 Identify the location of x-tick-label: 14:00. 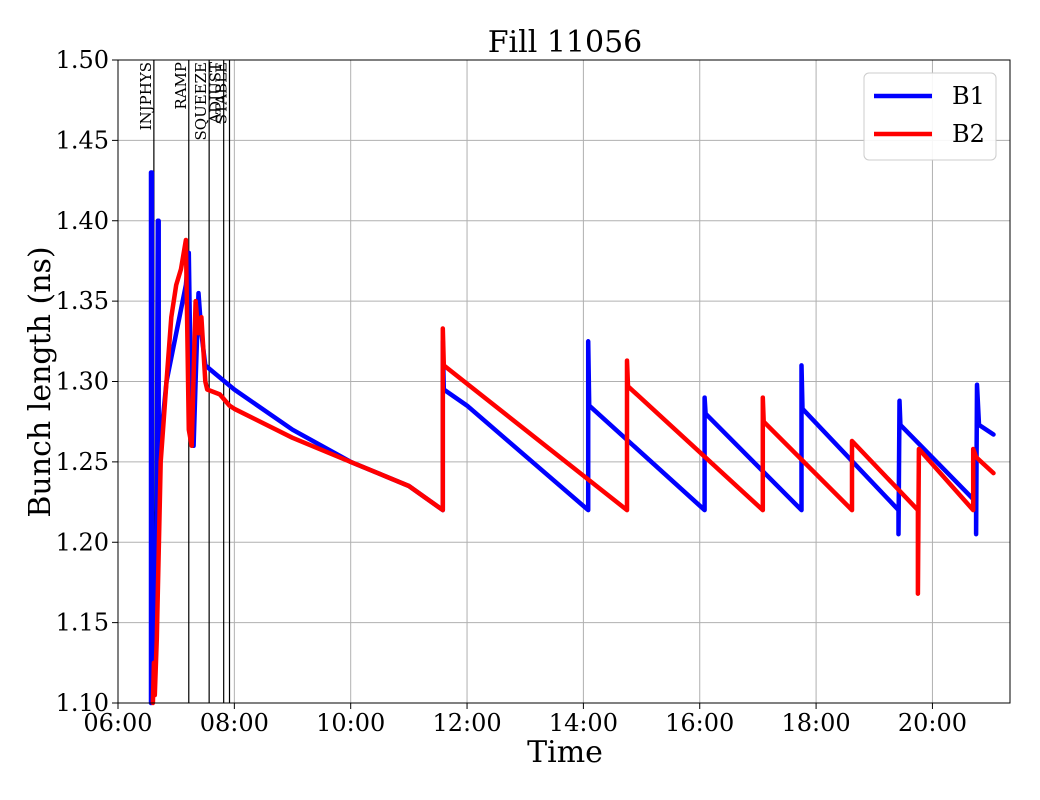
(583, 723).